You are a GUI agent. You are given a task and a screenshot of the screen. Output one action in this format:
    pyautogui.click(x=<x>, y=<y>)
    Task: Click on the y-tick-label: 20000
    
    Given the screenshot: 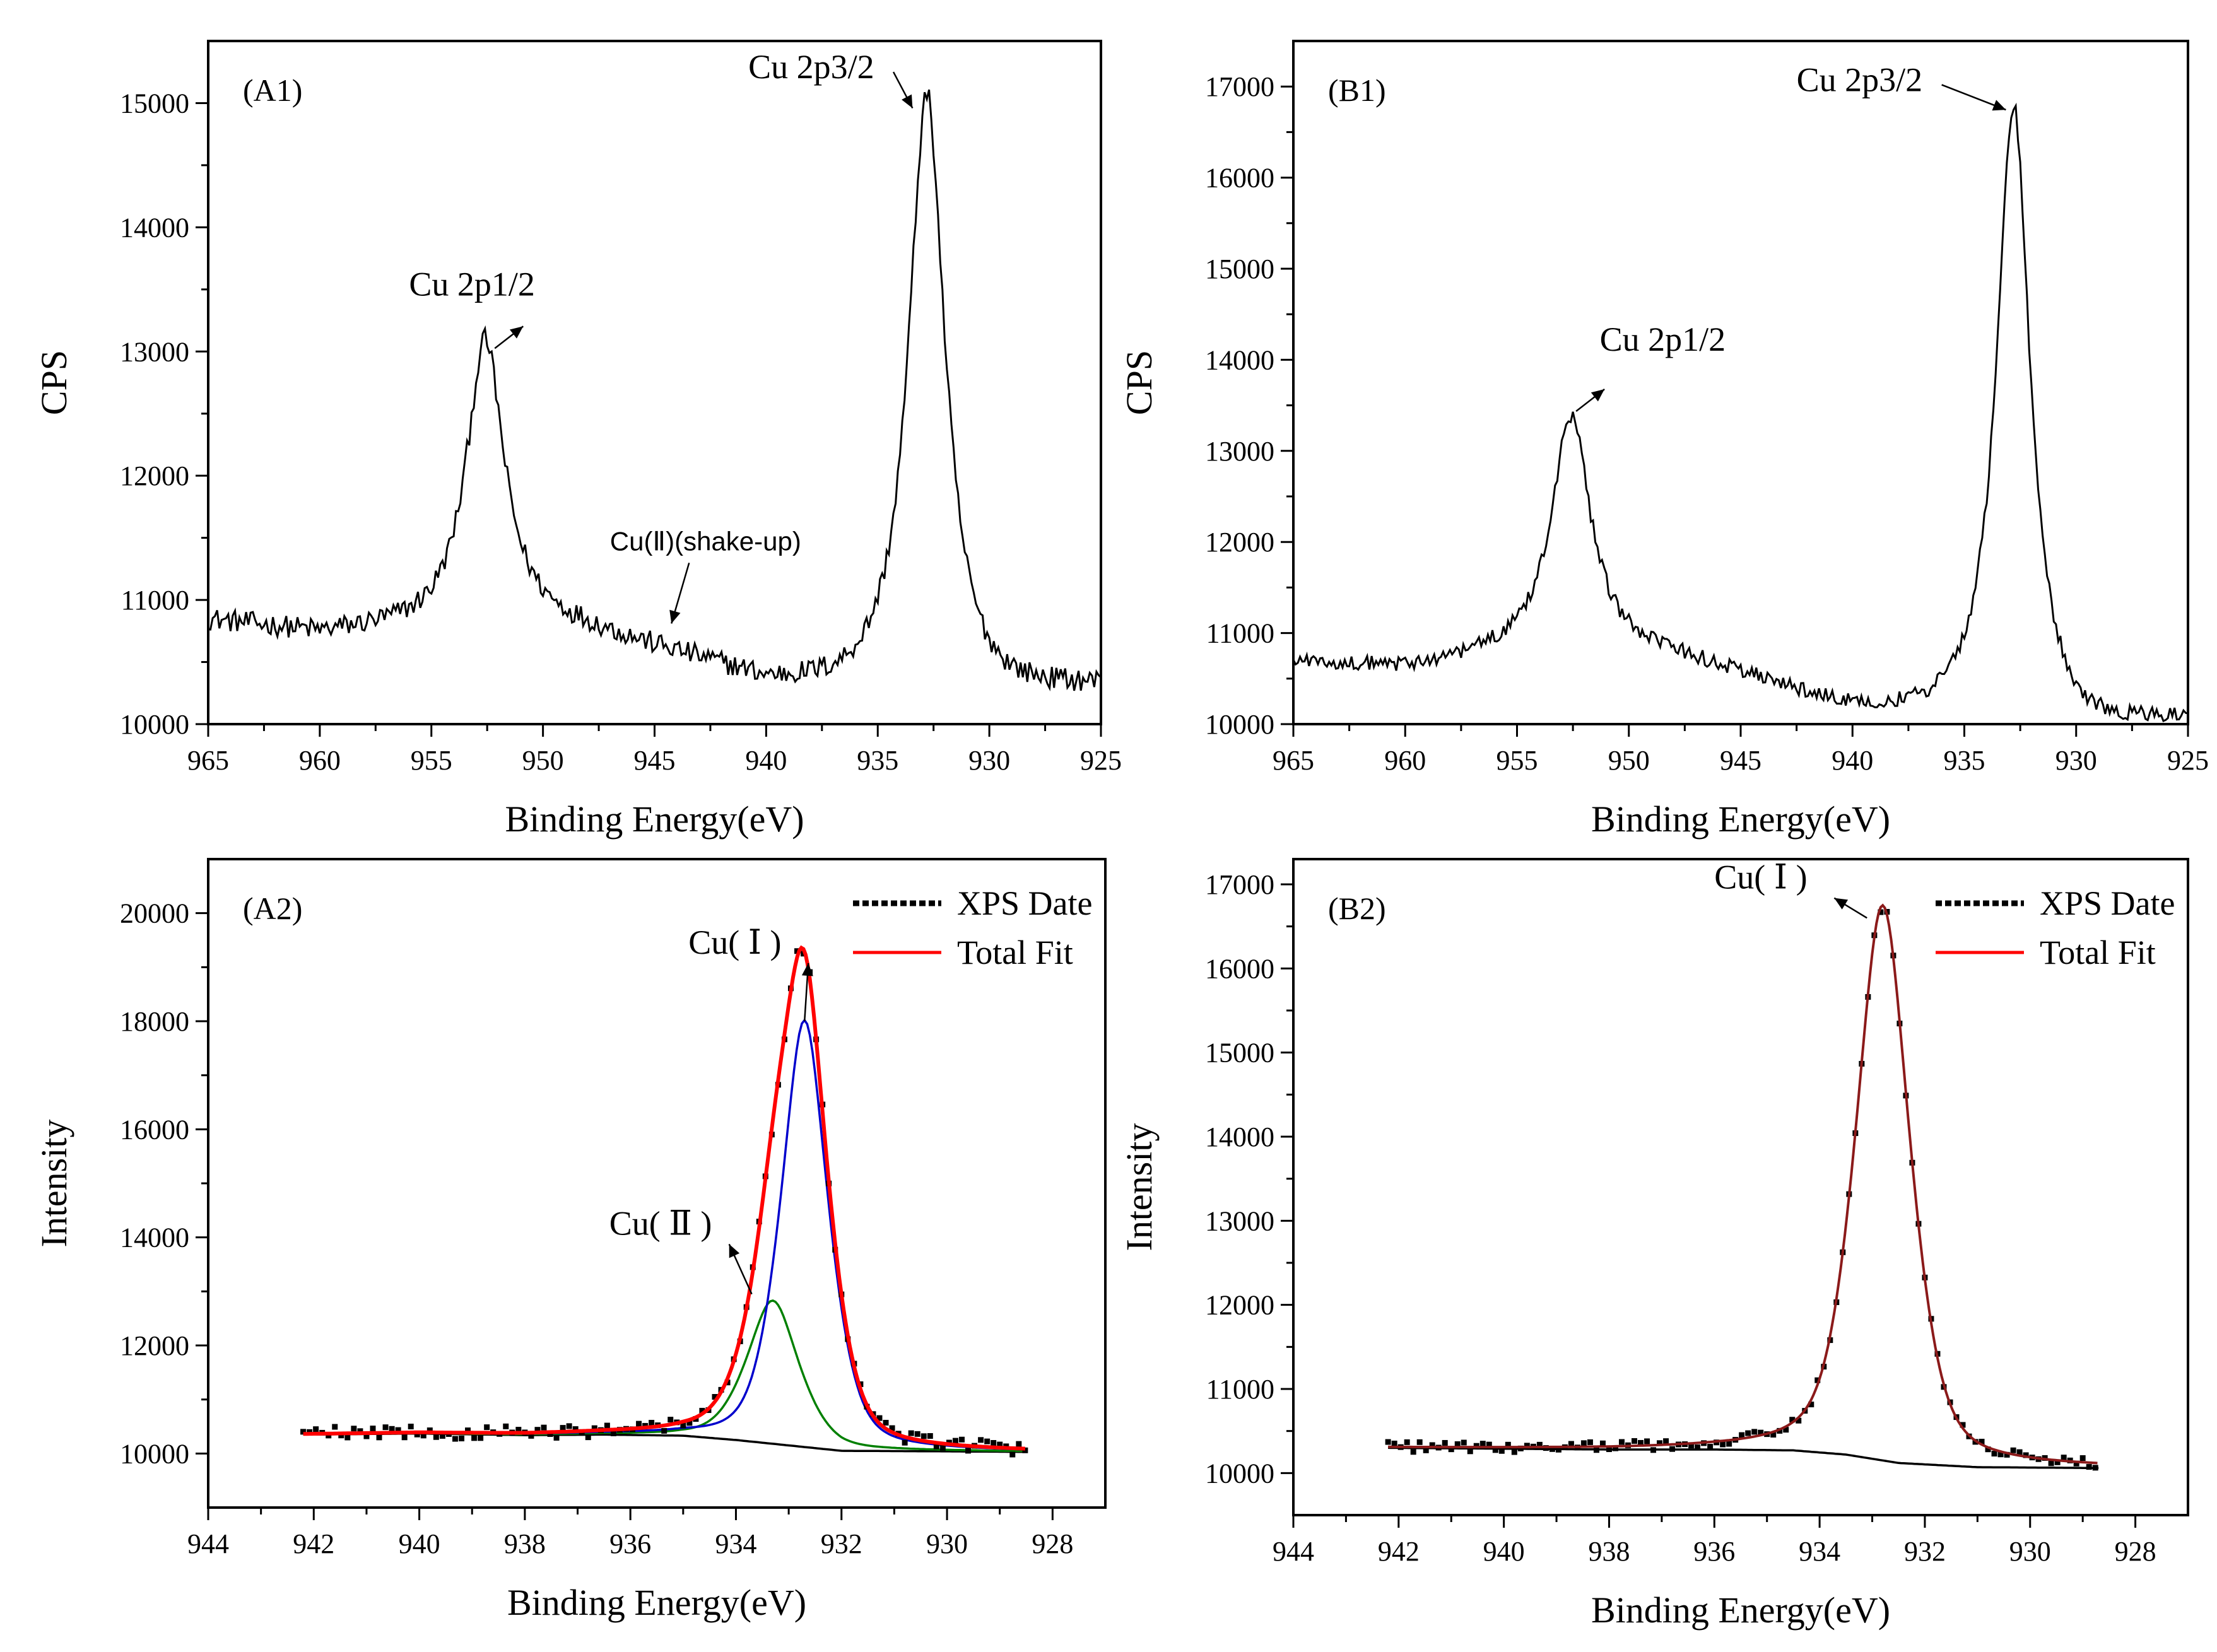 What is the action you would take?
    pyautogui.click(x=154, y=914)
    